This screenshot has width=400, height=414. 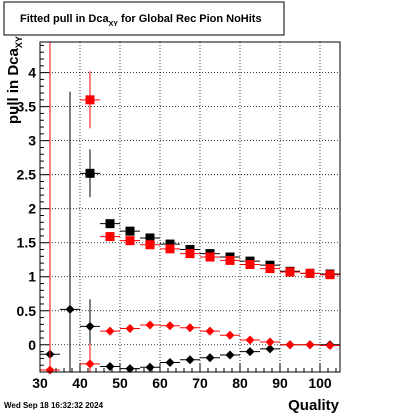 What do you see at coordinates (120, 383) in the screenshot?
I see `x-tick-label: 50` at bounding box center [120, 383].